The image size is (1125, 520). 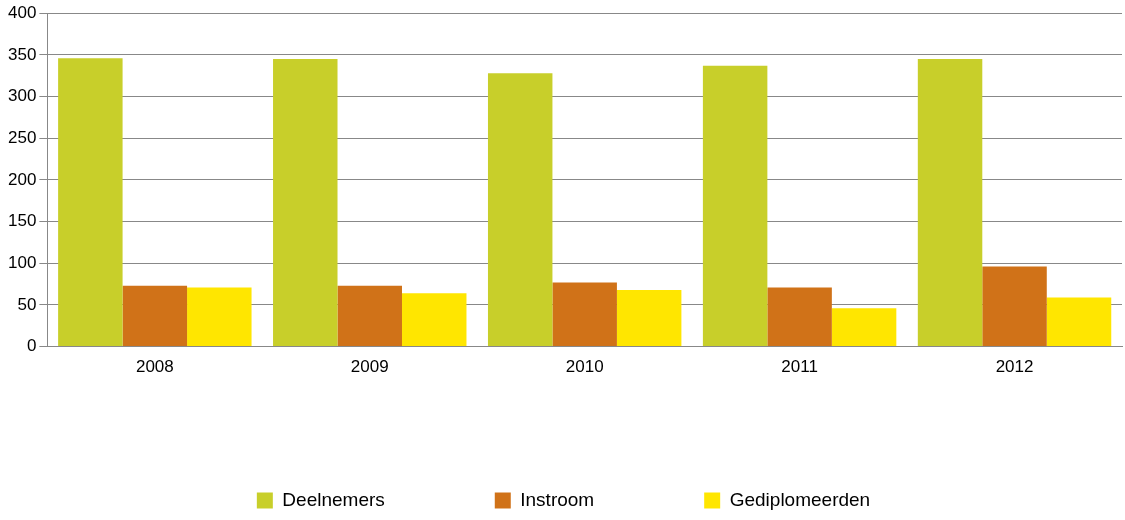 What do you see at coordinates (333, 499) in the screenshot?
I see `legend-label: Deelnemers` at bounding box center [333, 499].